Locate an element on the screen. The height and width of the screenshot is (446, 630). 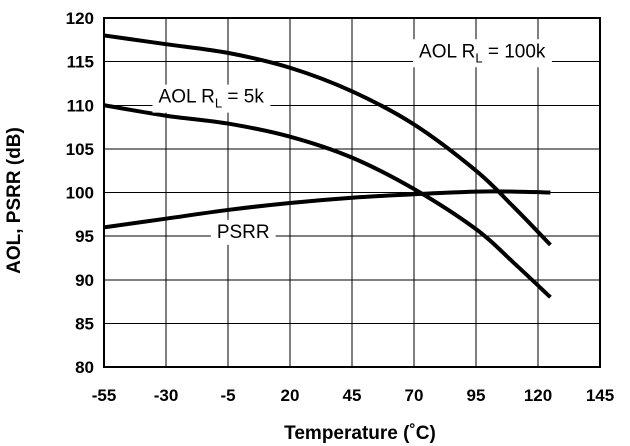
label-suffix: = 5k is located at coordinates (243, 97).